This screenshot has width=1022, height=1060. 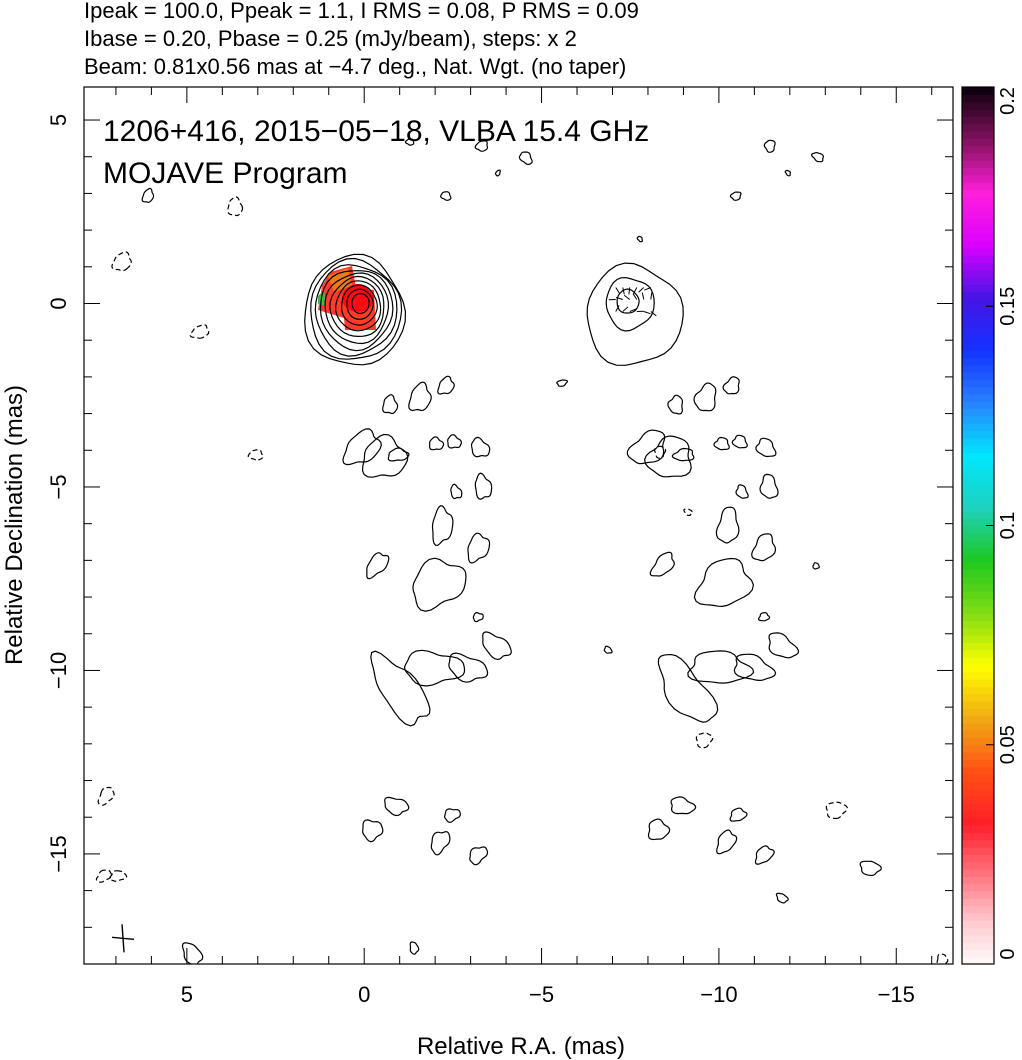 What do you see at coordinates (628, 301) in the screenshot?
I see `pol-contour` at bounding box center [628, 301].